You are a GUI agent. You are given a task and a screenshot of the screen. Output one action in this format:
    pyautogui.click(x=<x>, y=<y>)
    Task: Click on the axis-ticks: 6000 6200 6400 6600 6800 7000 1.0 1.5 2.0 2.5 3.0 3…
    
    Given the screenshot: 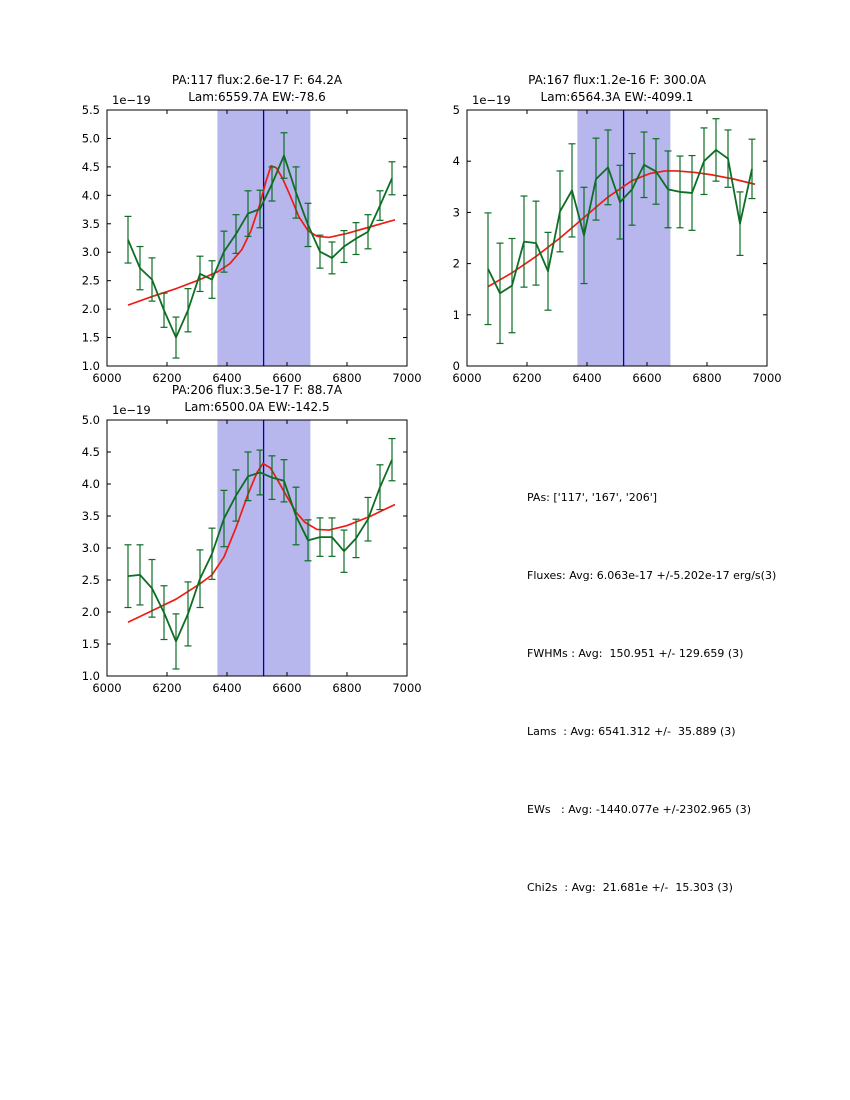 What is the action you would take?
    pyautogui.click(x=252, y=244)
    